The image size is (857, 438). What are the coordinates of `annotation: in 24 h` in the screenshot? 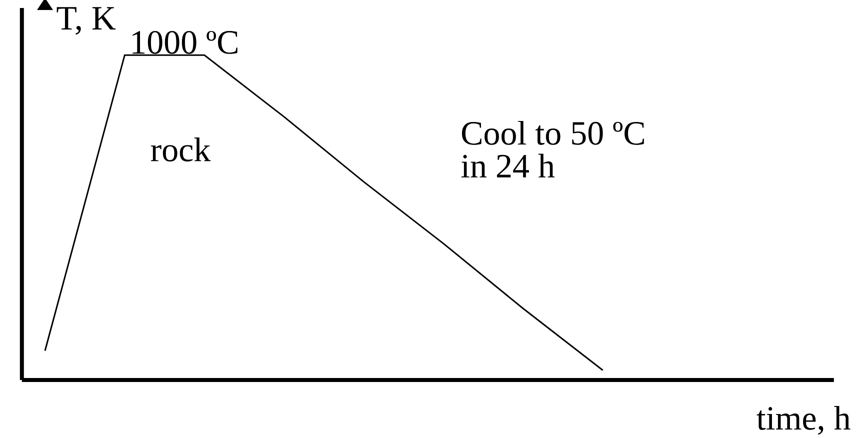 It's located at (508, 166).